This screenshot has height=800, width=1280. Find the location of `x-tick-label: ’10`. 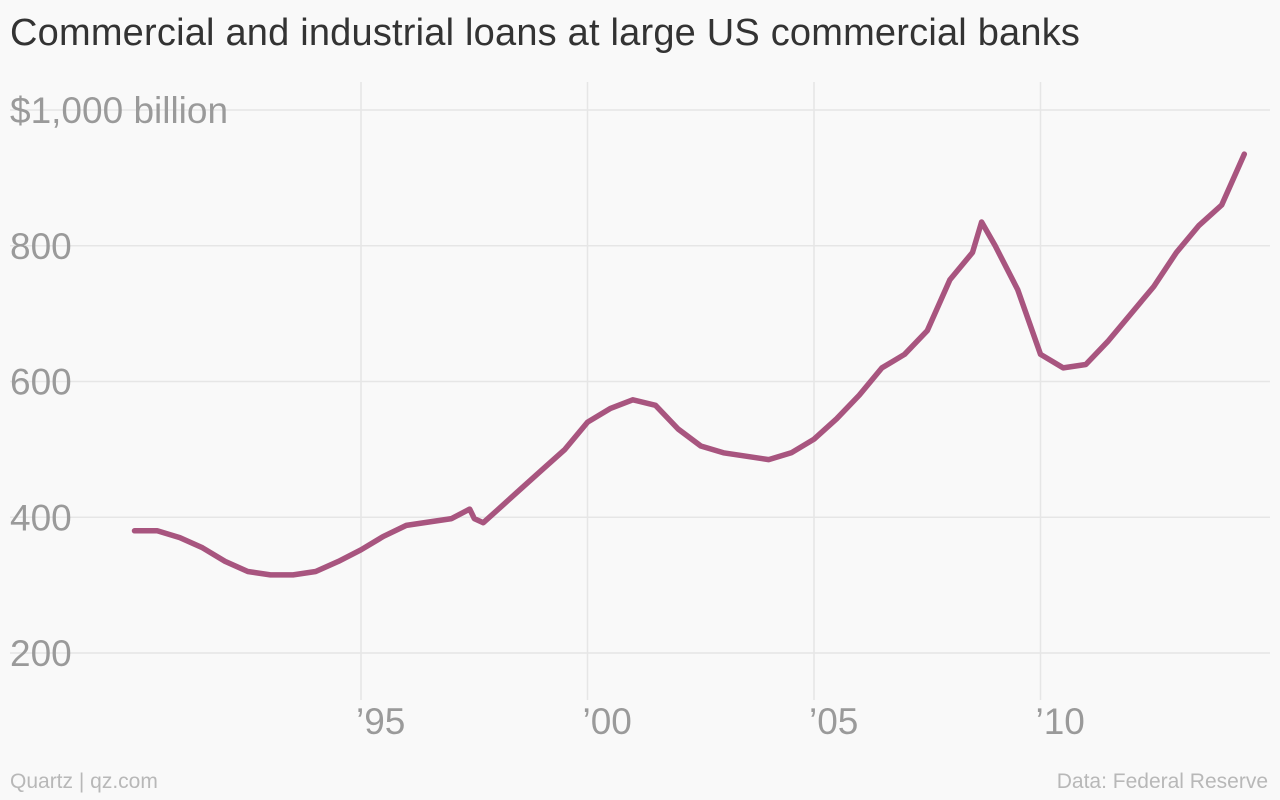

x-tick-label: ’10 is located at coordinates (1060, 721).